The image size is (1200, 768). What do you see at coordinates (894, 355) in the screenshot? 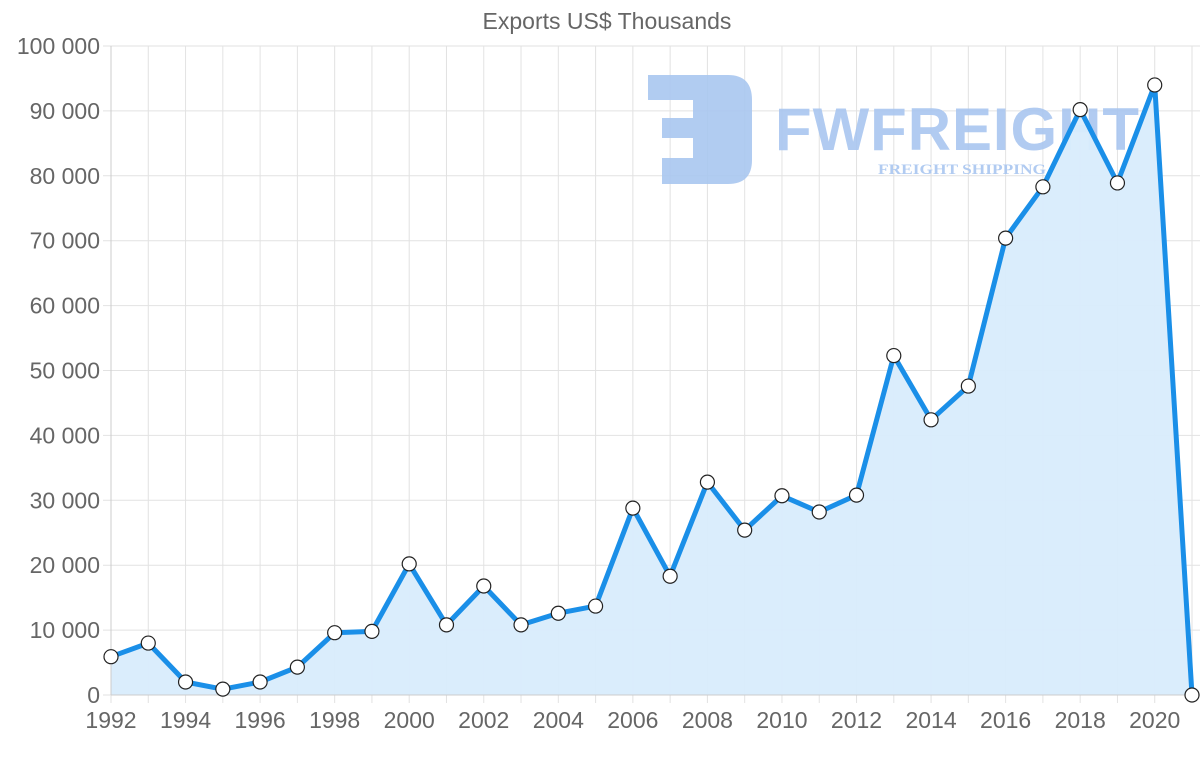
I see `data-point-2013` at bounding box center [894, 355].